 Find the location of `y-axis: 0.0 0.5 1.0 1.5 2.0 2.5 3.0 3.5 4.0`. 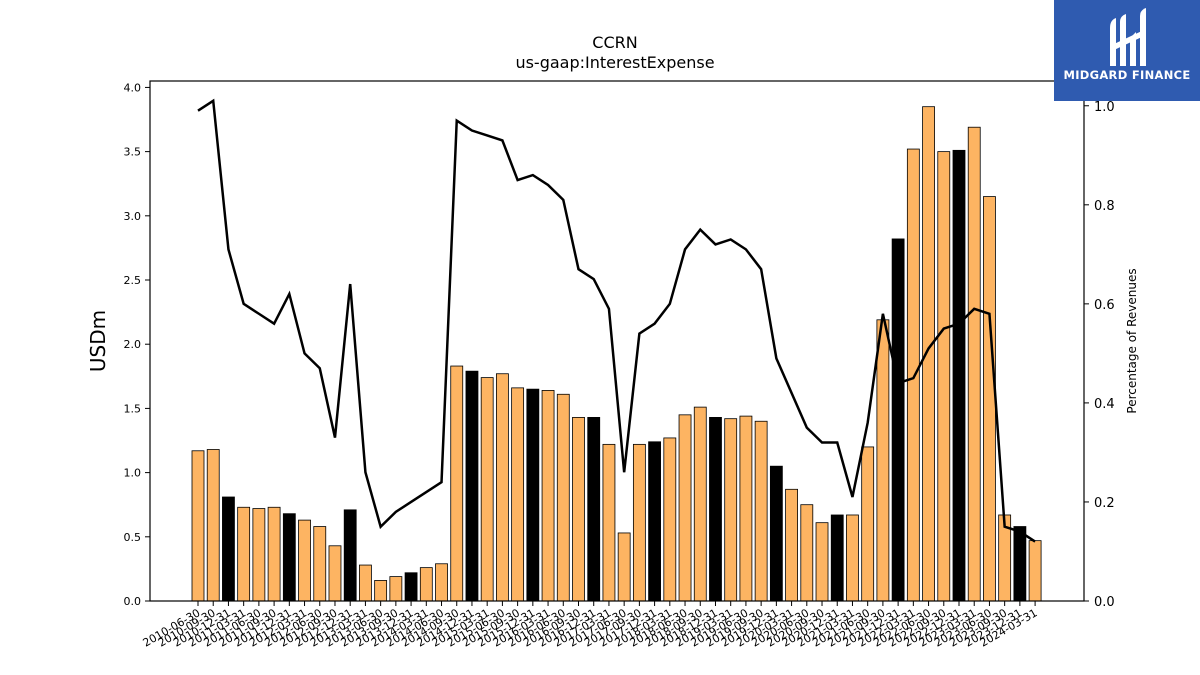

y-axis: 0.0 0.5 1.0 1.5 2.0 2.5 3.0 3.5 4.0 is located at coordinates (137, 344).